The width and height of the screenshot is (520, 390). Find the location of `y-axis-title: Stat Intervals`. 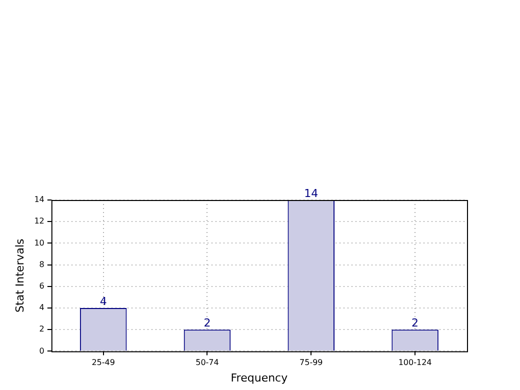

y-axis-title: Stat Intervals is located at coordinates (19, 275).